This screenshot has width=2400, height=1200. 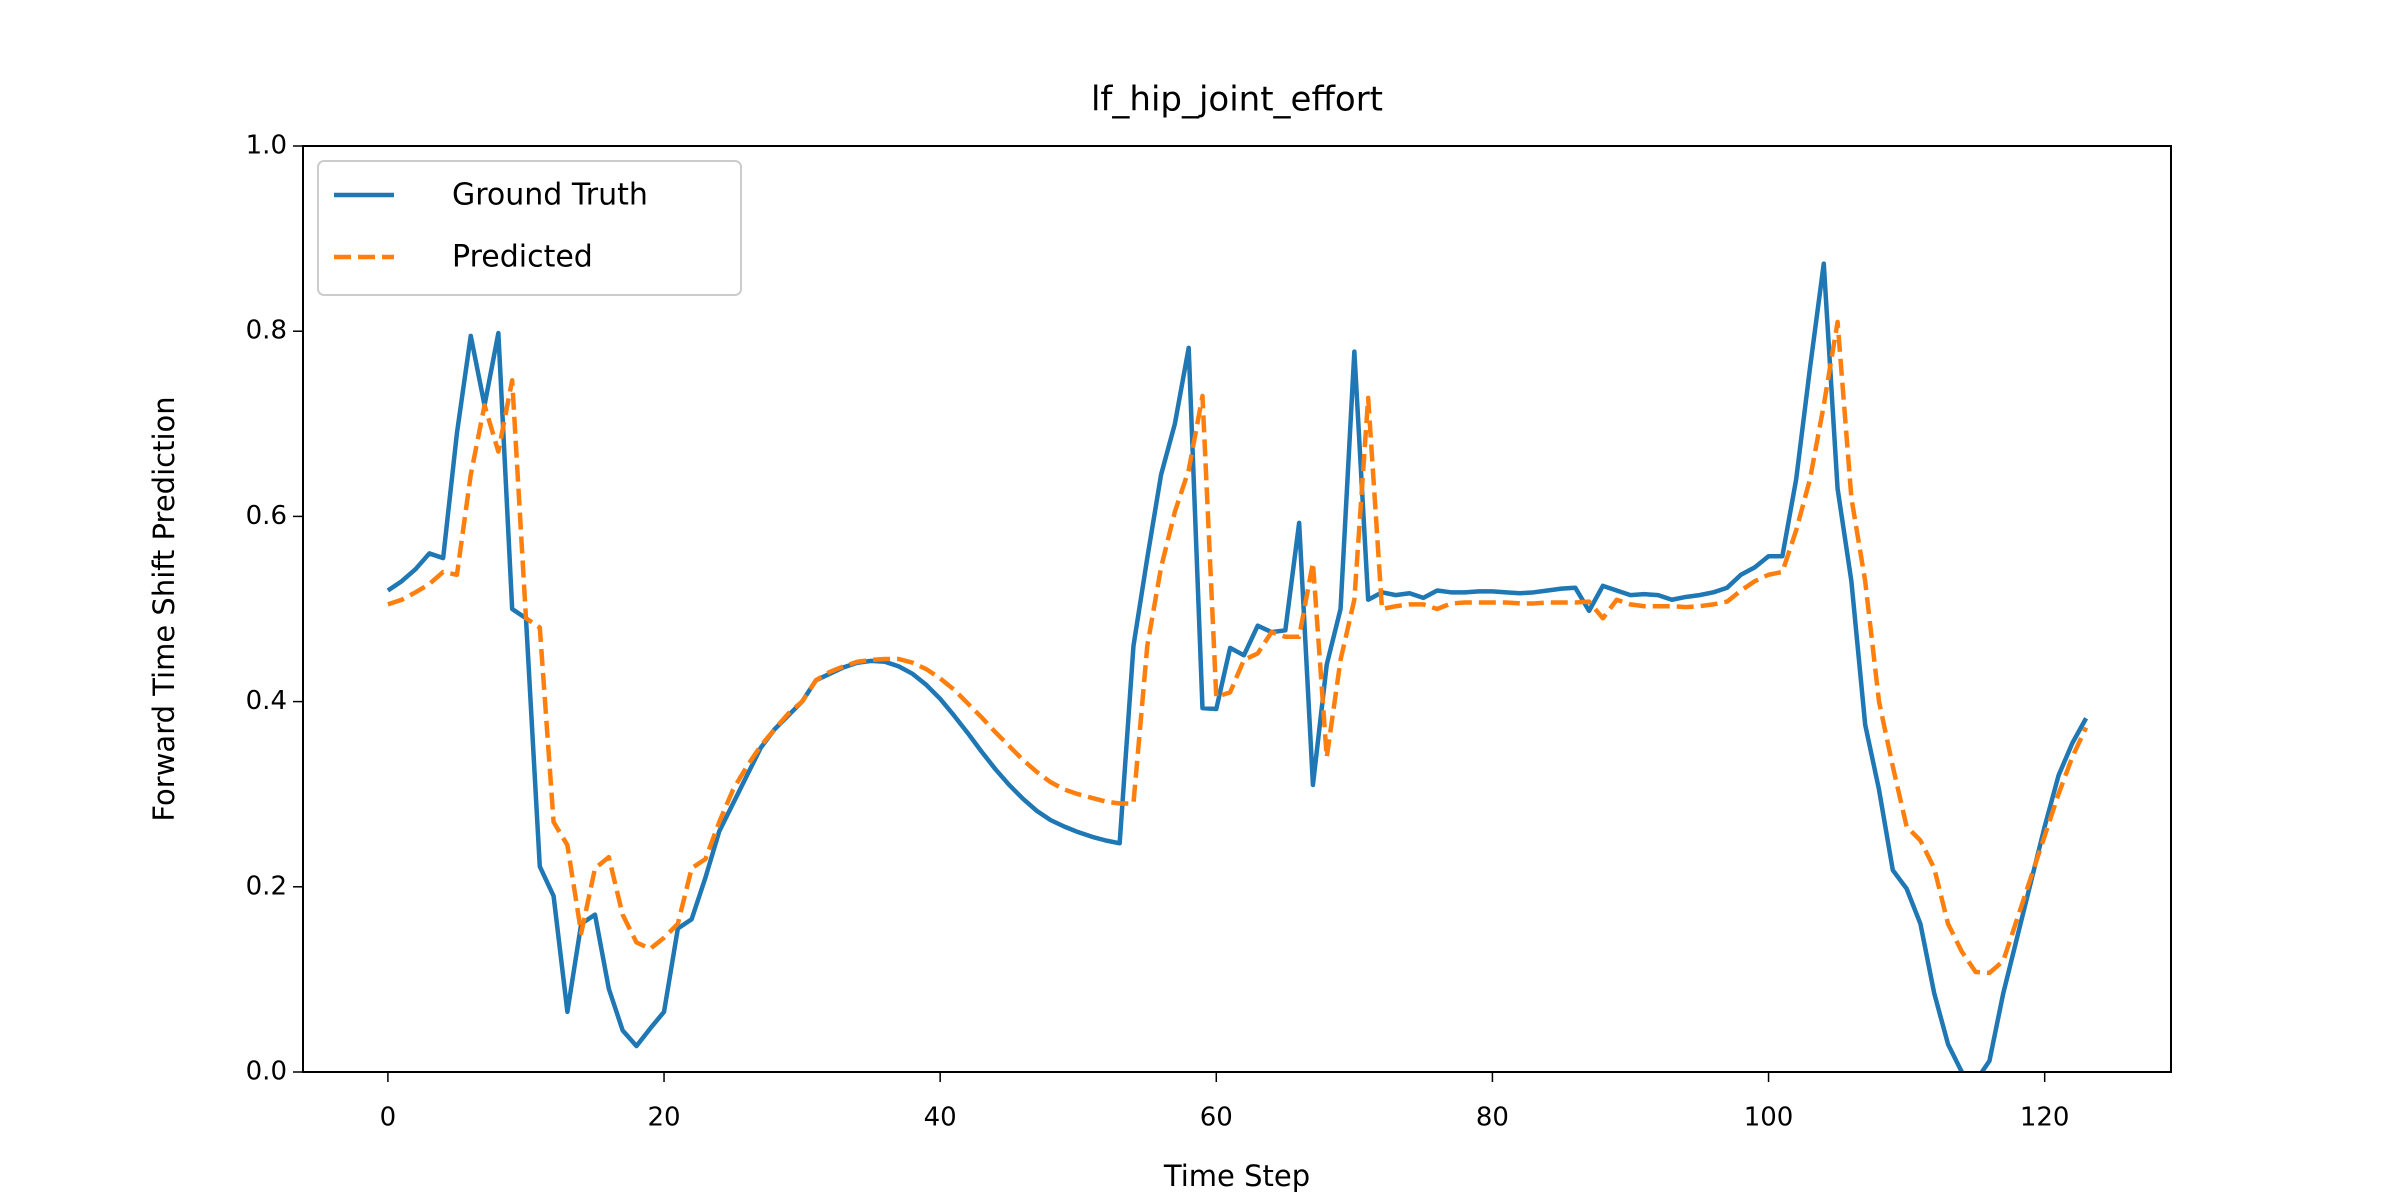 What do you see at coordinates (164, 608) in the screenshot?
I see `y-axis-label: Forward Time Shift Prediction` at bounding box center [164, 608].